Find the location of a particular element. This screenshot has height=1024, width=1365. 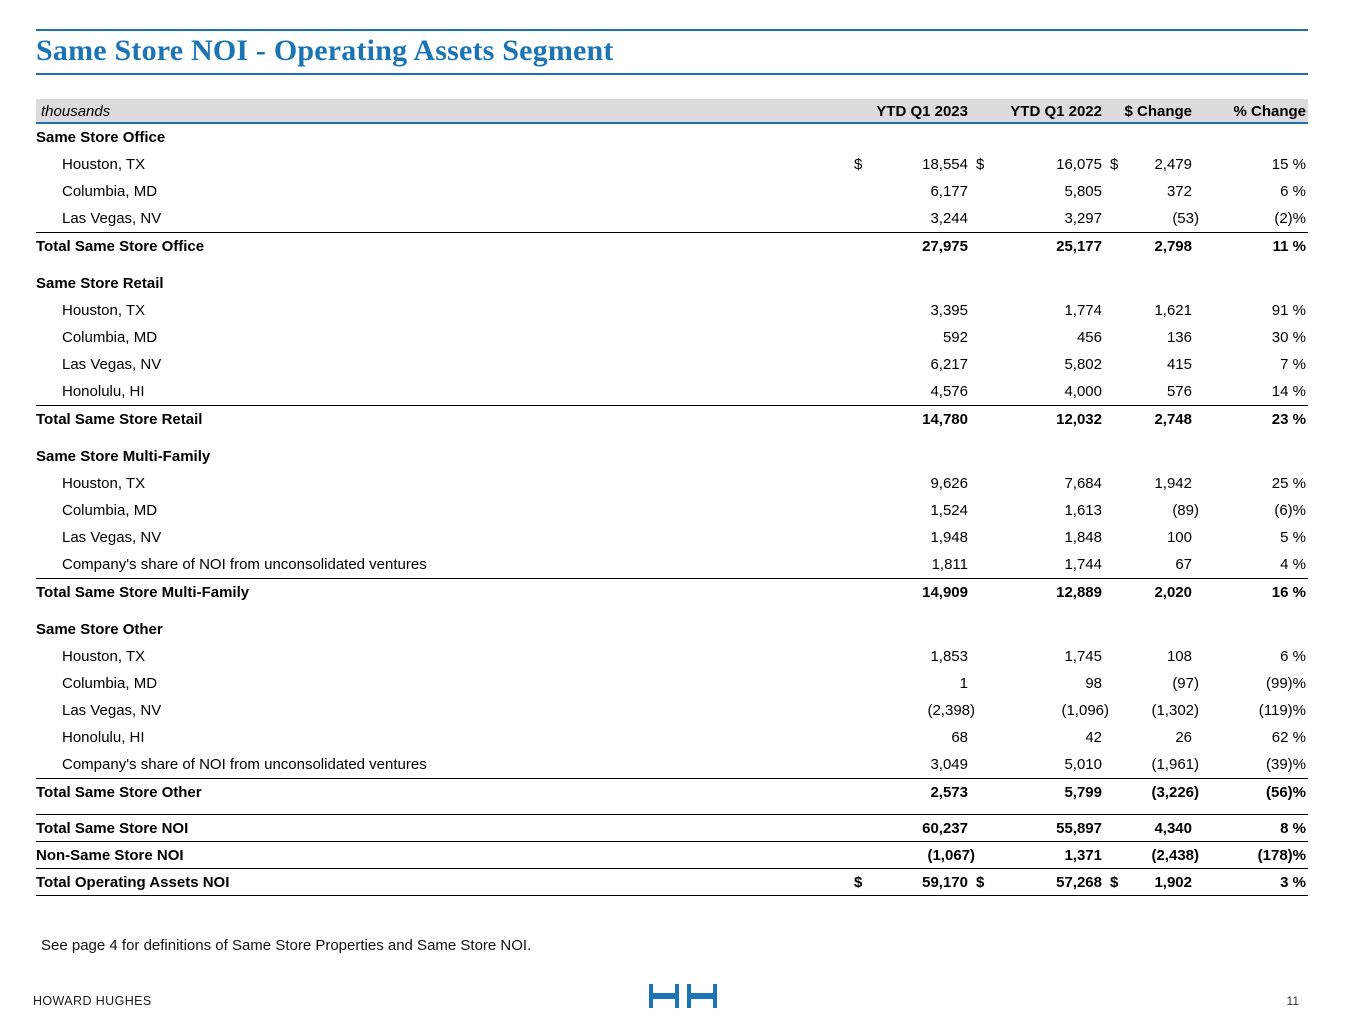

row-label: Columbia, MD is located at coordinates (110, 683).